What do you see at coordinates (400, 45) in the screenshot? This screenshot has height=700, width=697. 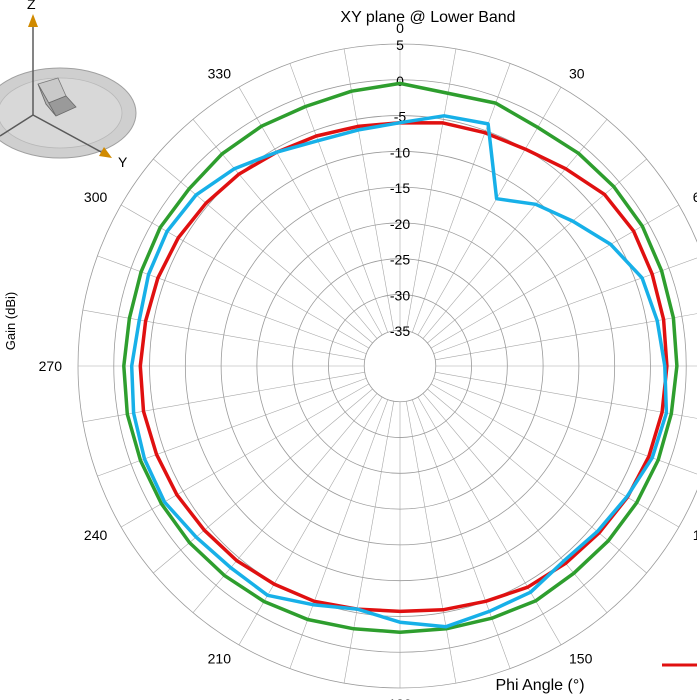 I see `radial-tick-label: 5` at bounding box center [400, 45].